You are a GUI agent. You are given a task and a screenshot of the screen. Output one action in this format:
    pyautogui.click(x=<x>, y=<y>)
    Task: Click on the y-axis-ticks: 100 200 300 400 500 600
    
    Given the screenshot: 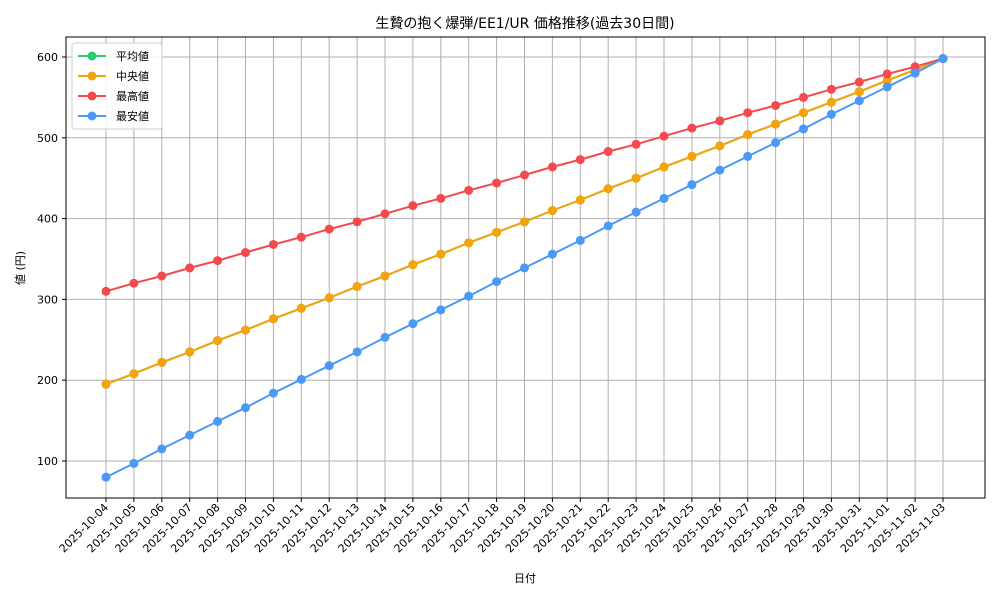 What is the action you would take?
    pyautogui.click(x=51, y=259)
    